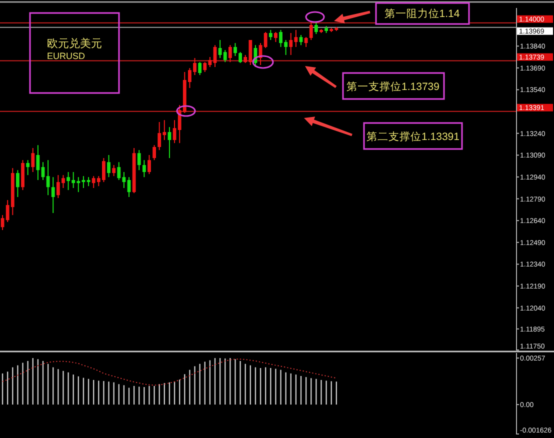 This screenshot has width=554, height=438. Describe the element at coordinates (169, 372) in the screenshot. I see `line-series` at that location.